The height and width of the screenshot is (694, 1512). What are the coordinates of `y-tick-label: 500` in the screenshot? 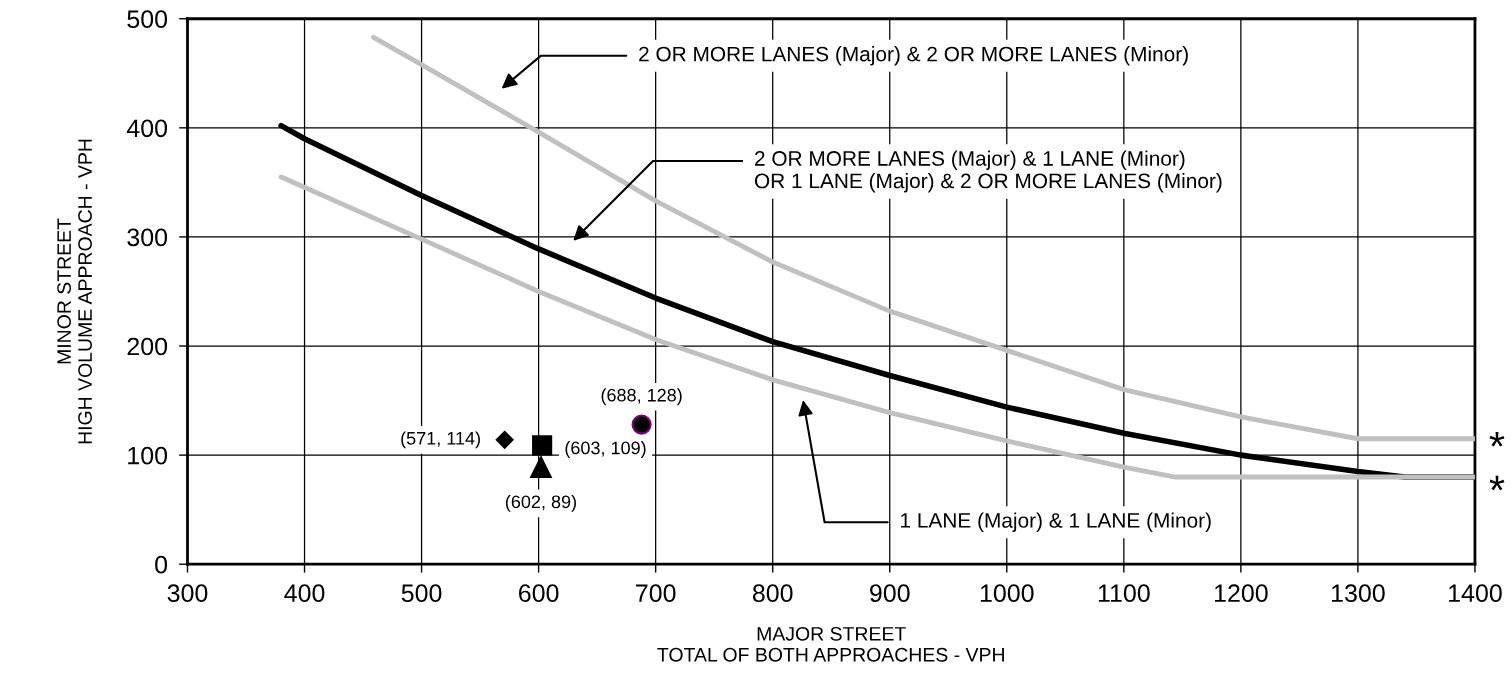 It's located at (147, 19).